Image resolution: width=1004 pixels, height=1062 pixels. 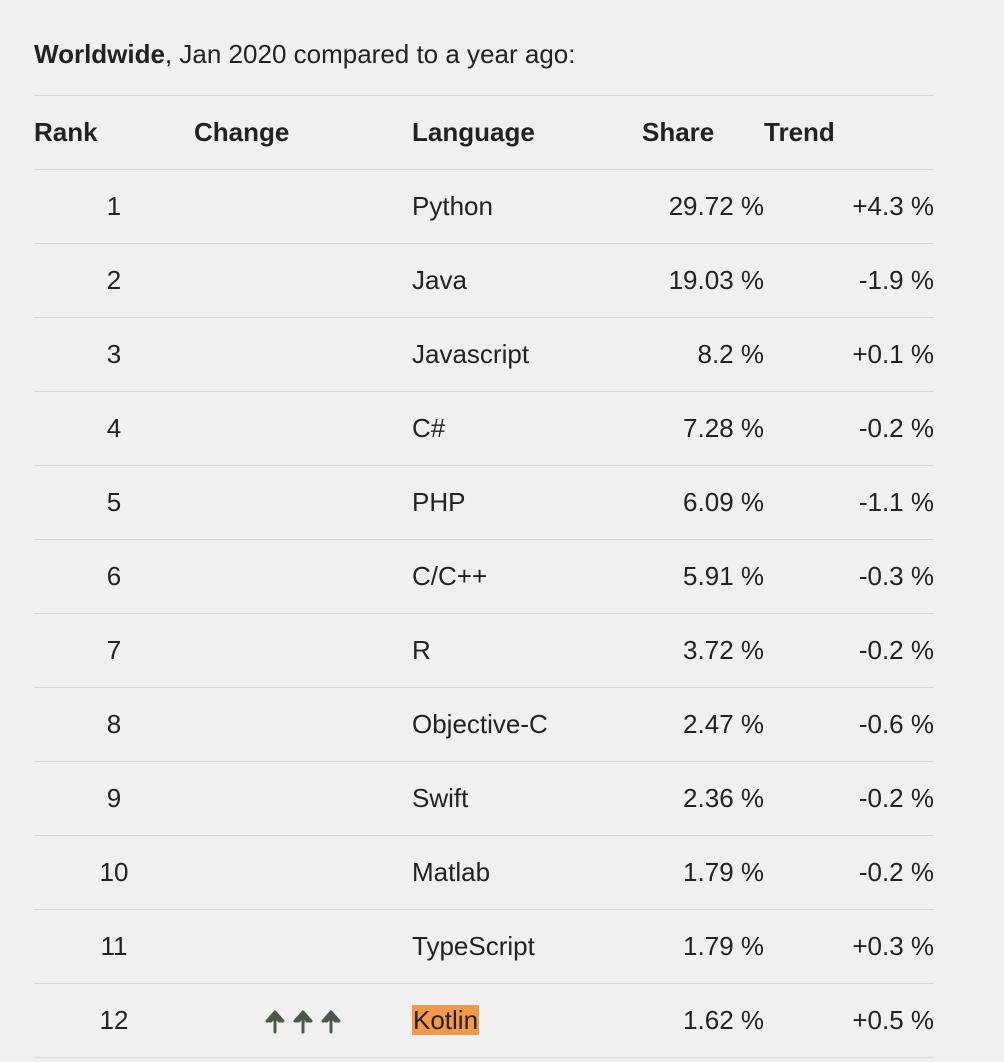 I want to click on cell-share: 19.03 %, so click(x=703, y=280).